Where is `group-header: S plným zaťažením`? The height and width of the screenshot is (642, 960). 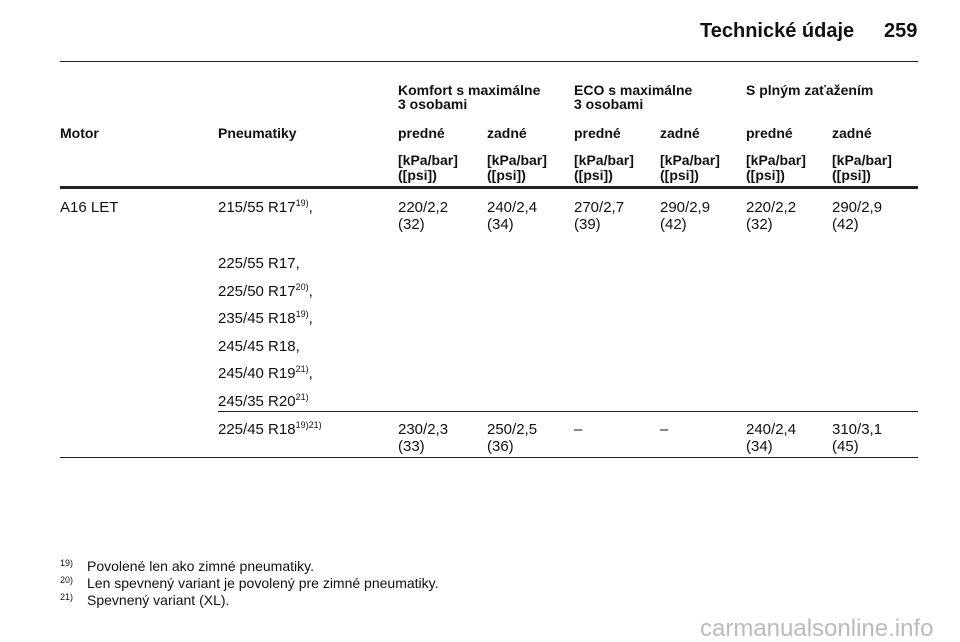
group-header: S plným zaťažením is located at coordinates (810, 90).